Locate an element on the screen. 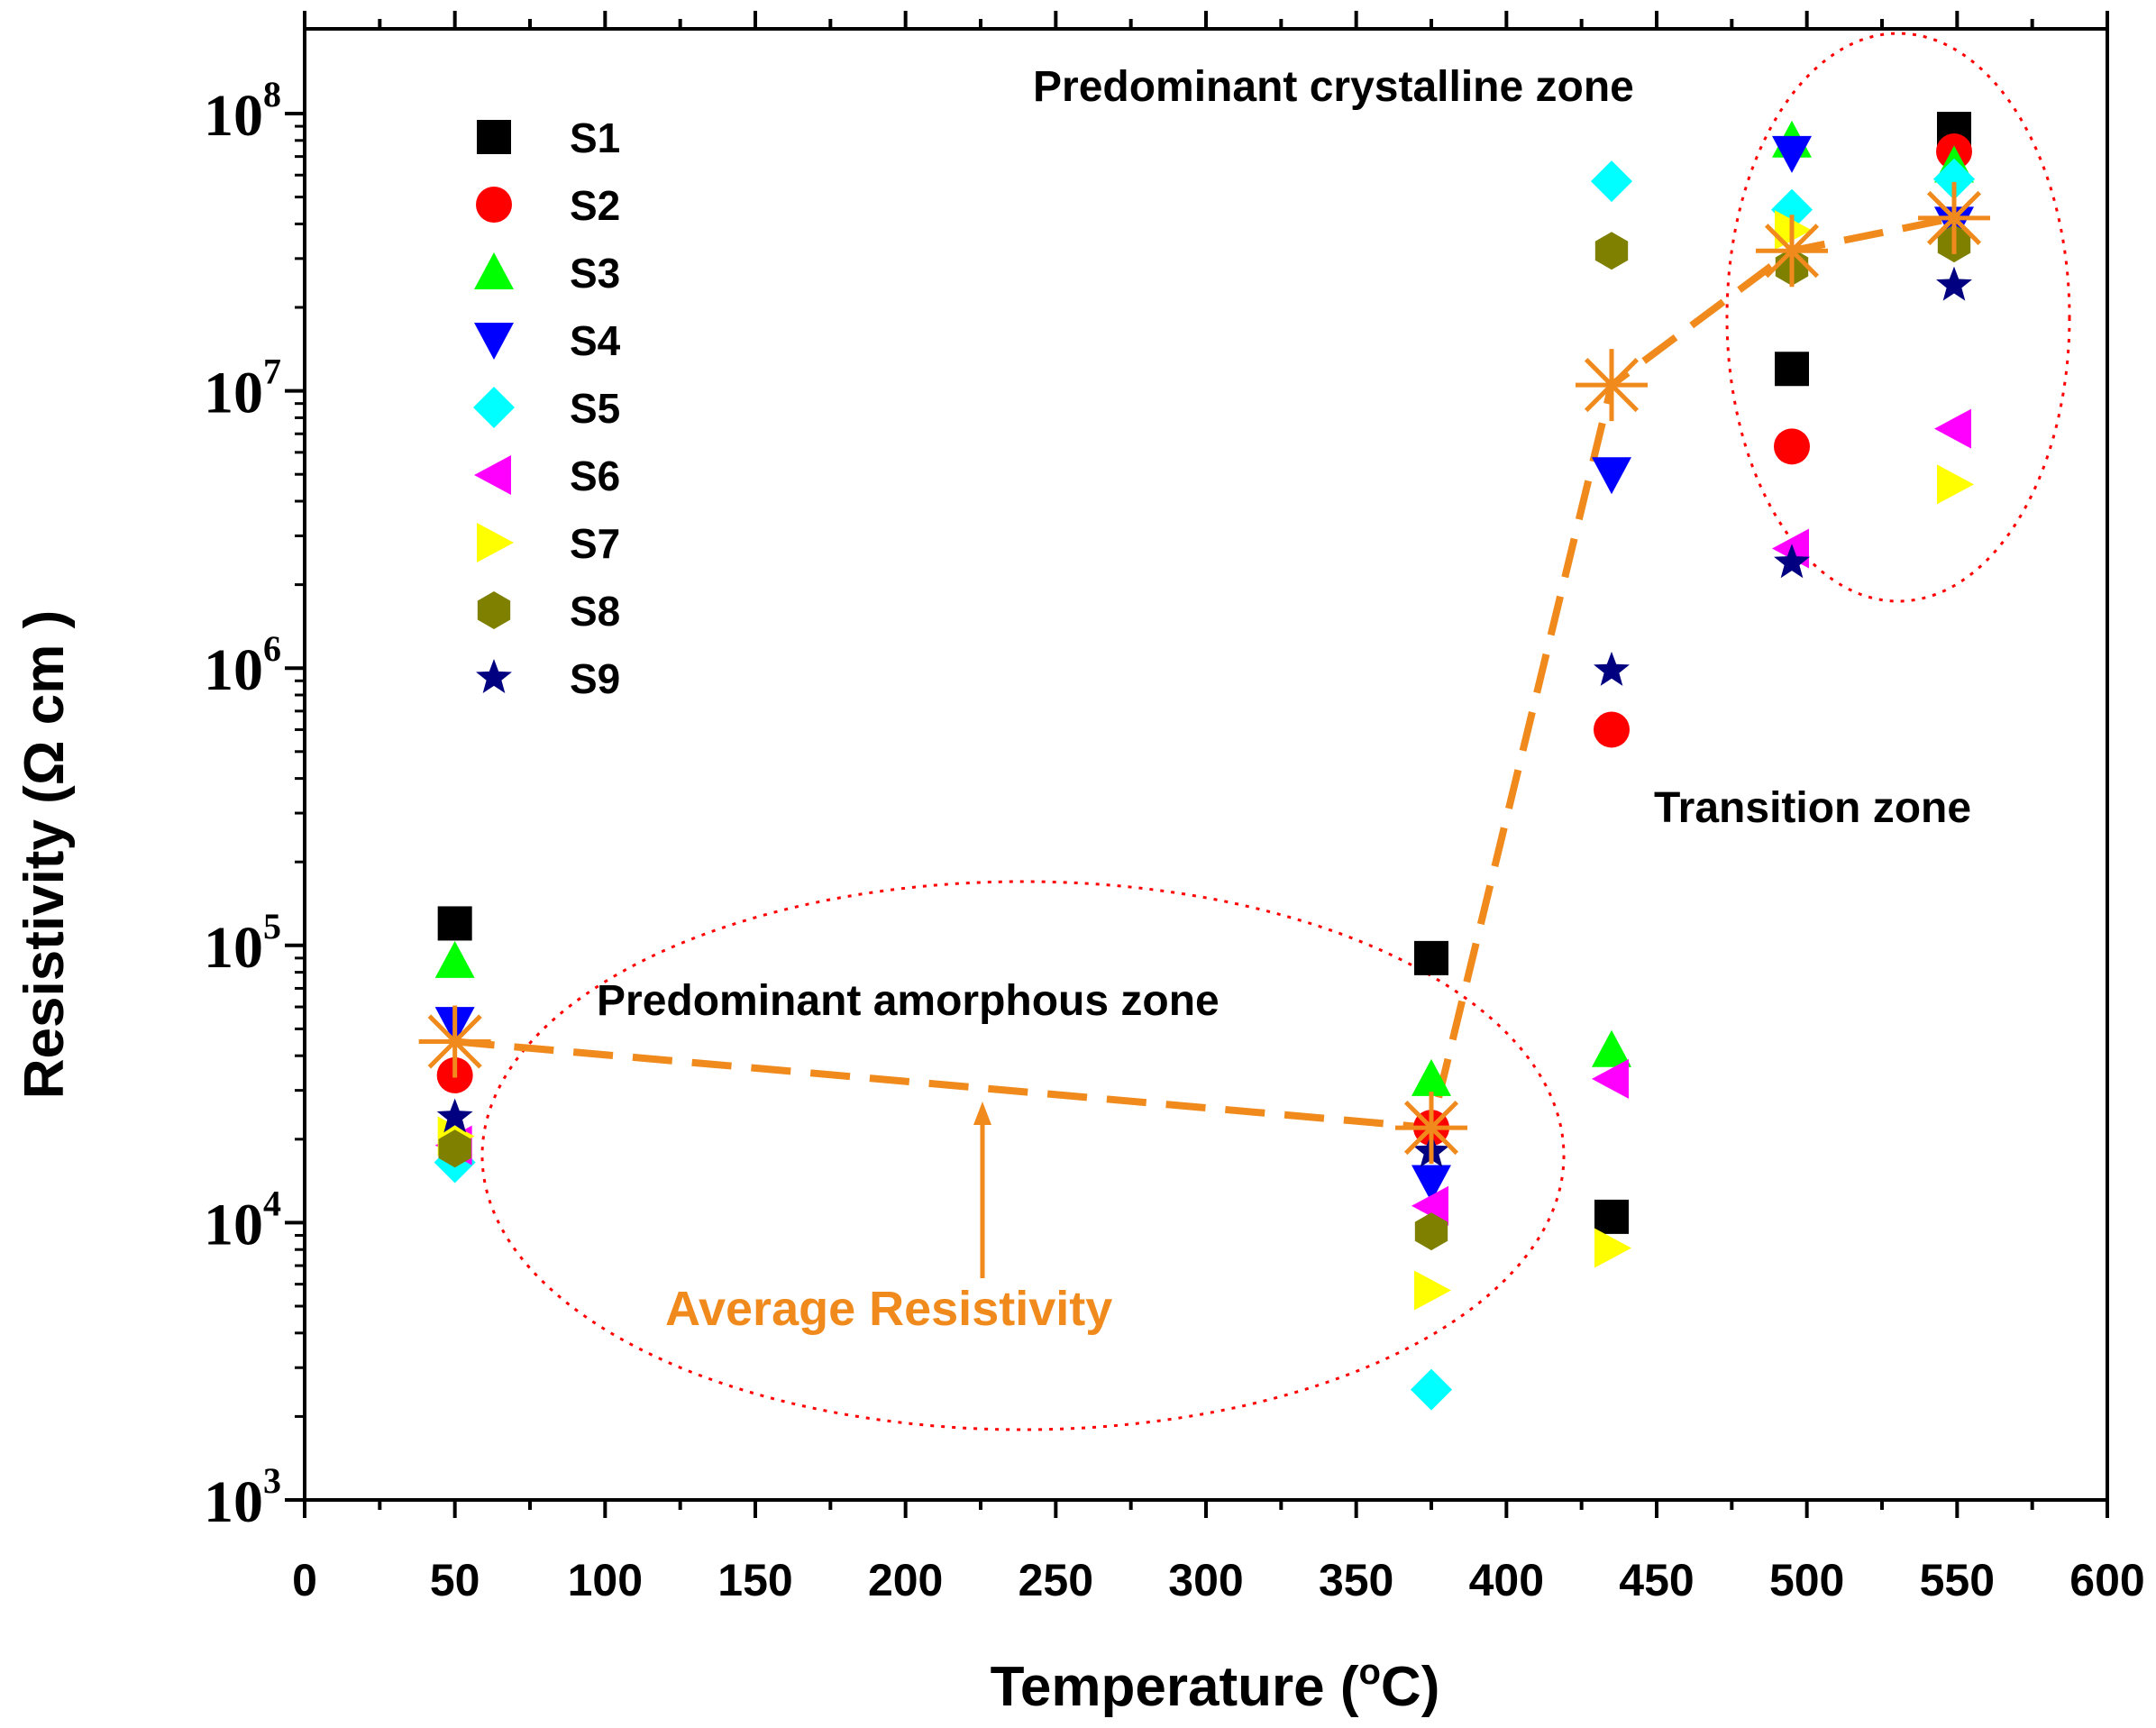  legend-marker-s6 is located at coordinates (492, 475).